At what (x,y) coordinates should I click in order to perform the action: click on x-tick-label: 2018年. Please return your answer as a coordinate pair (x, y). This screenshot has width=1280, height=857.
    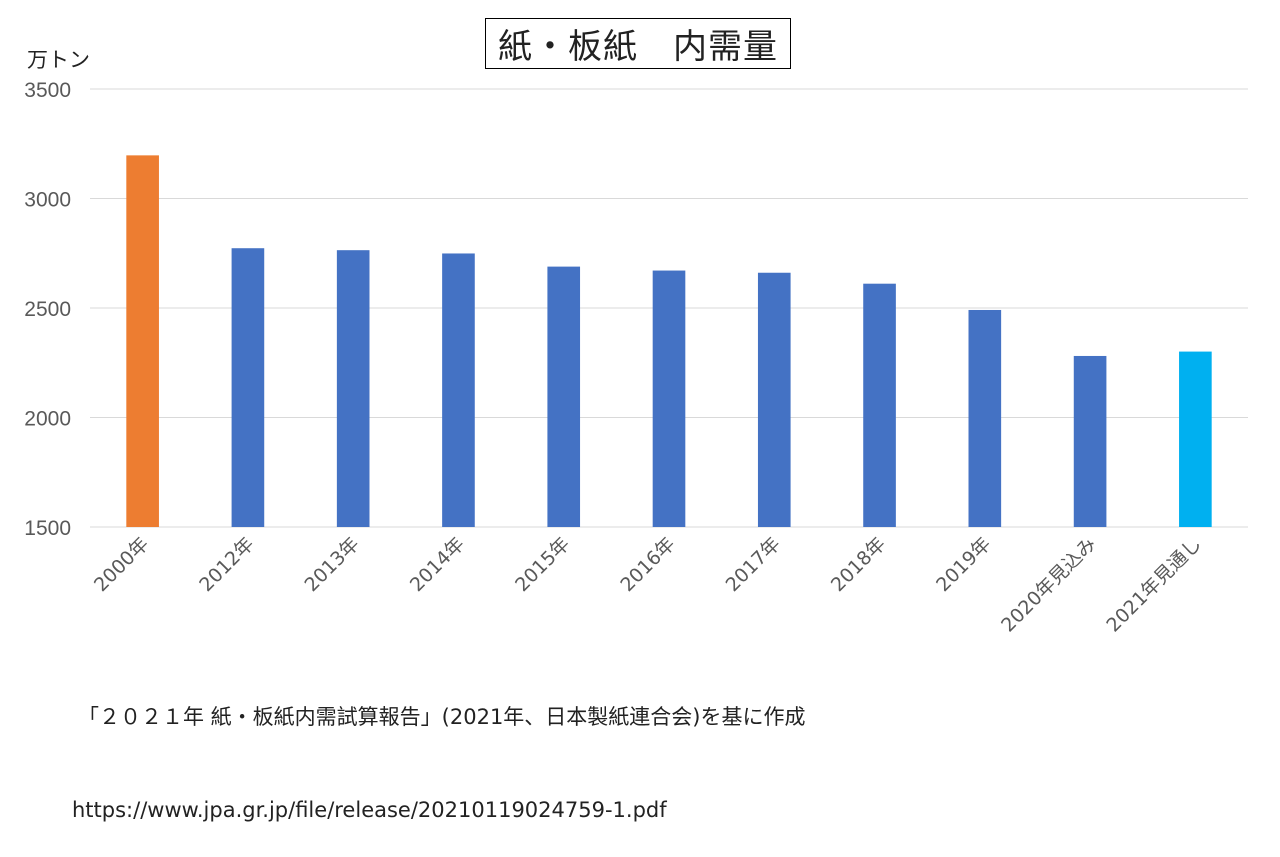
    Looking at the image, I should click on (858, 564).